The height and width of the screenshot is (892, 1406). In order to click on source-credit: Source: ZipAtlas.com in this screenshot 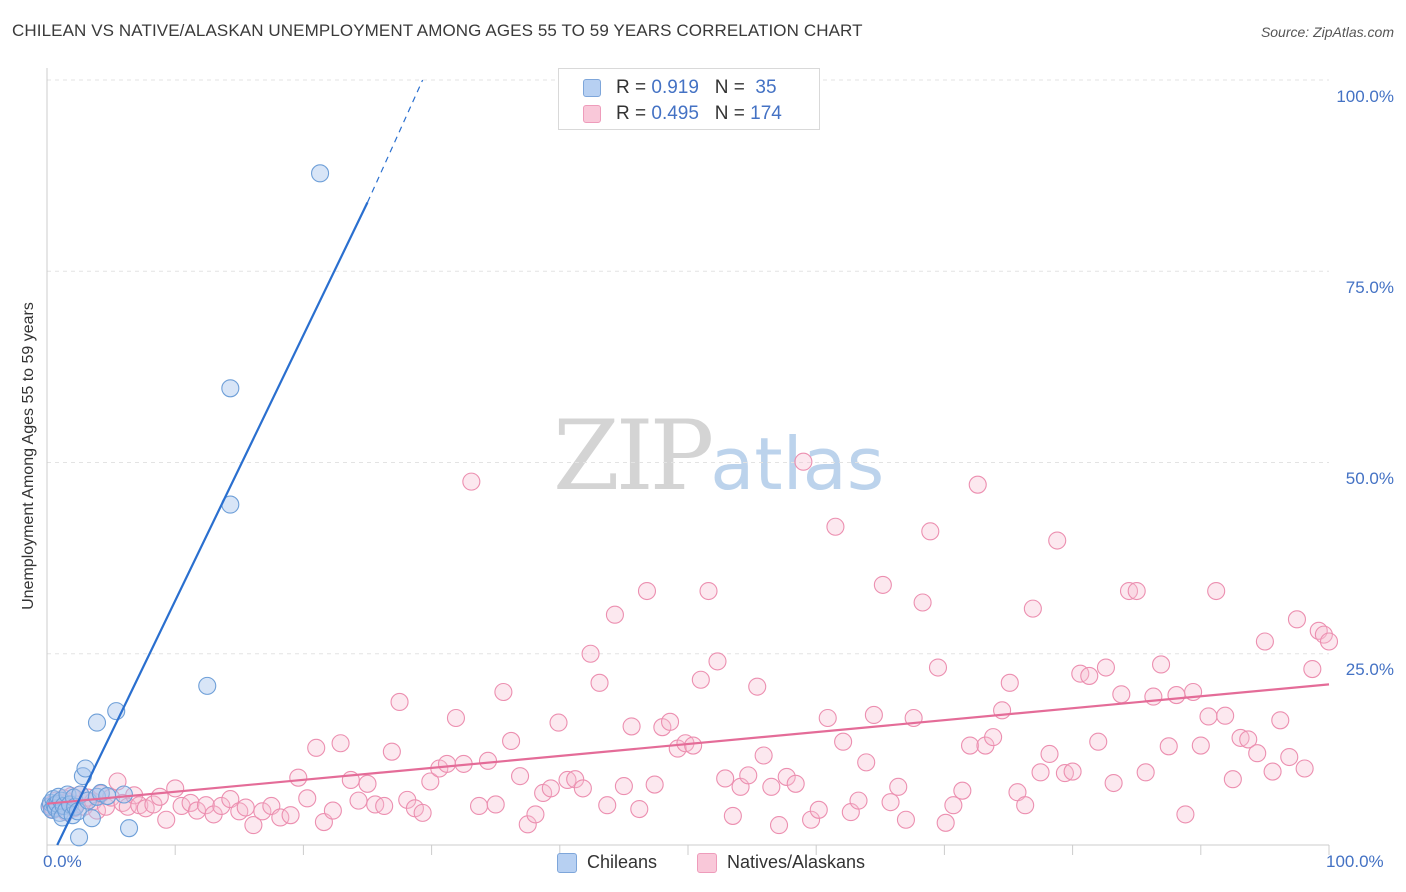, I will do `click(1327, 32)`.